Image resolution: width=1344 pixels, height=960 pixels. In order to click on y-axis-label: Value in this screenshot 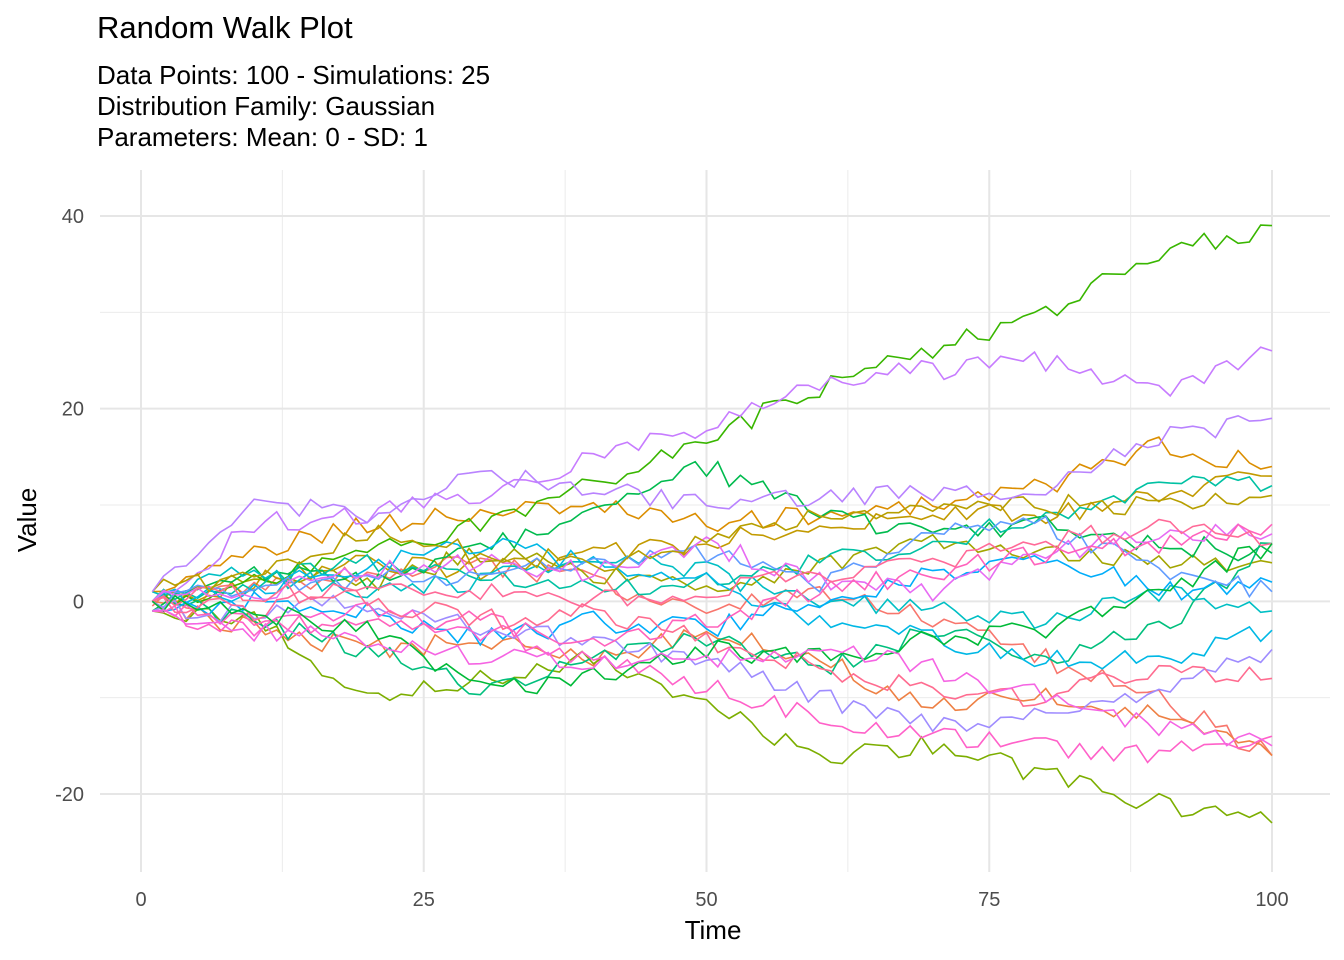, I will do `click(27, 520)`.